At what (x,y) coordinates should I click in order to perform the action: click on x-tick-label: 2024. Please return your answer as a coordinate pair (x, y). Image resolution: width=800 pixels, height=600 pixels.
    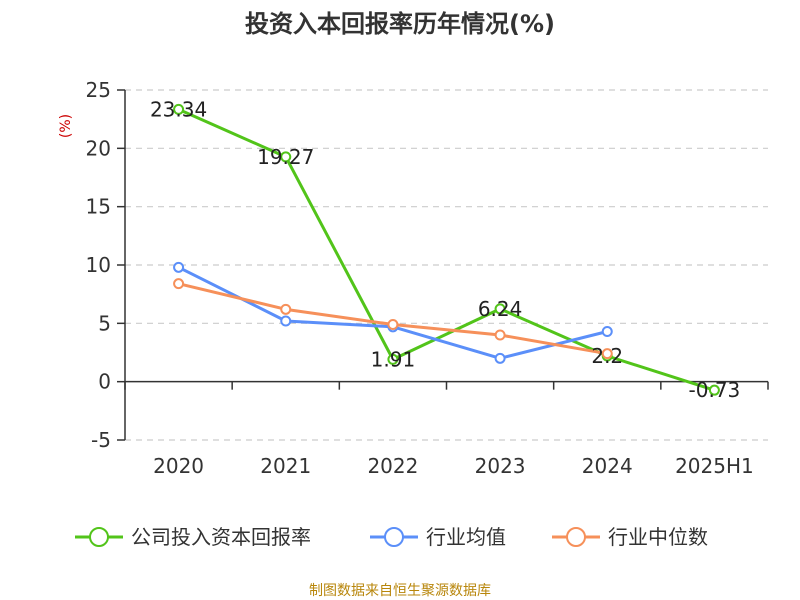
    Looking at the image, I should click on (607, 466).